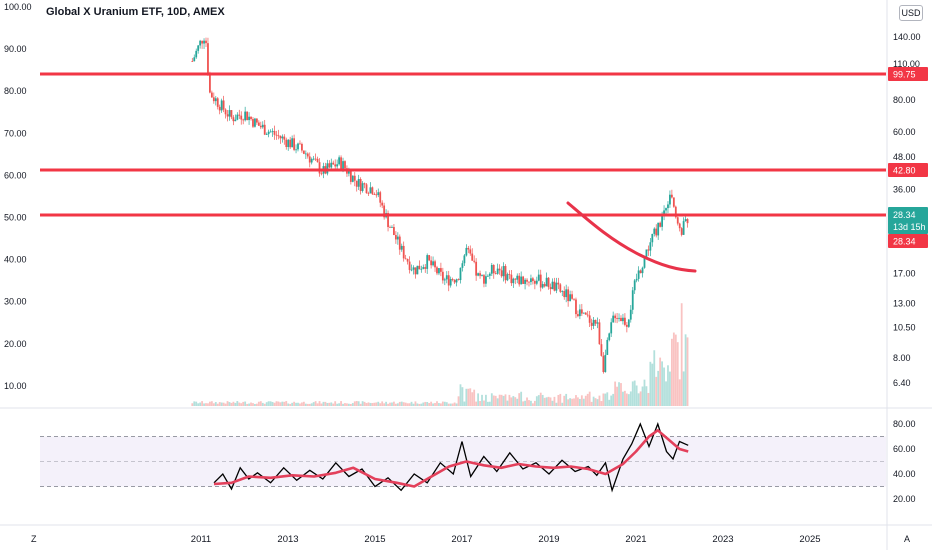  What do you see at coordinates (904, 242) in the screenshot?
I see `level-tag-label: 28.34` at bounding box center [904, 242].